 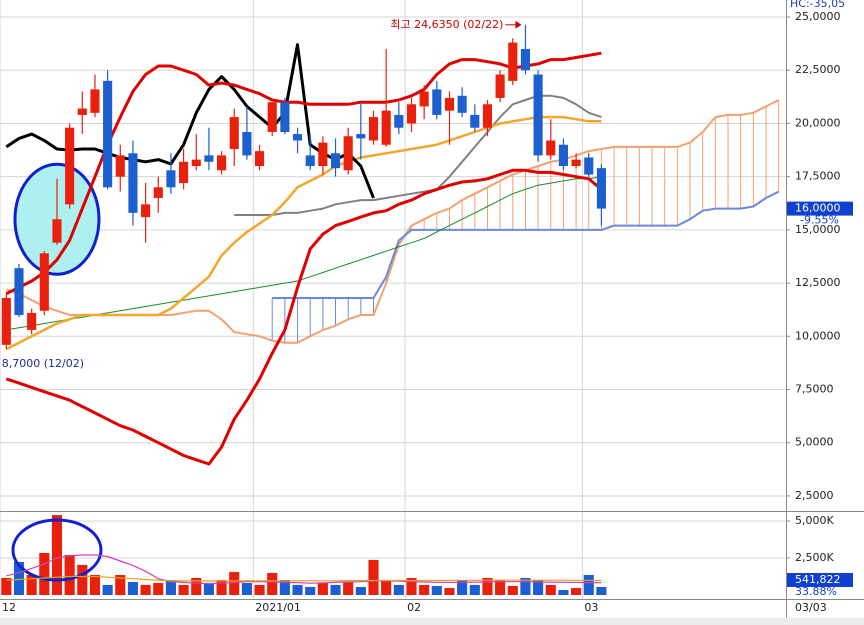 What do you see at coordinates (819, 220) in the screenshot?
I see `last-change-label: -9.55%` at bounding box center [819, 220].